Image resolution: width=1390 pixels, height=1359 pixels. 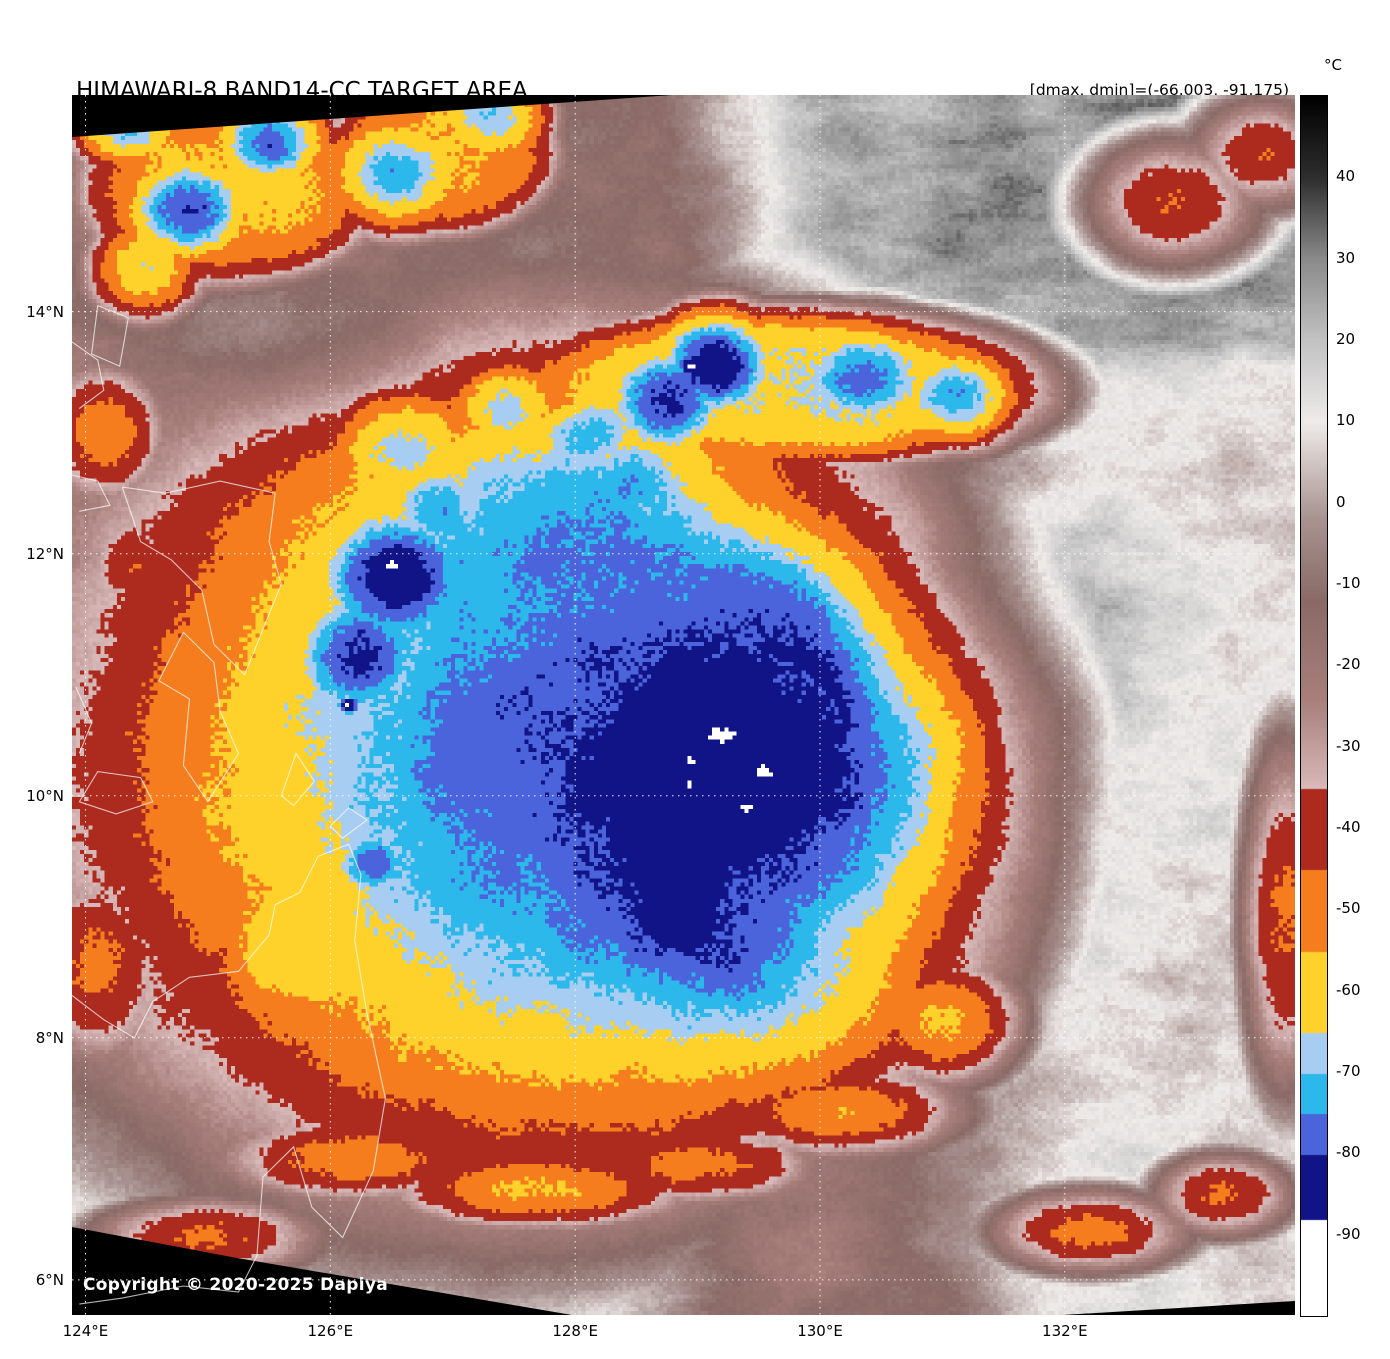 I want to click on lat-tick-label: 8°N, so click(x=49, y=1037).